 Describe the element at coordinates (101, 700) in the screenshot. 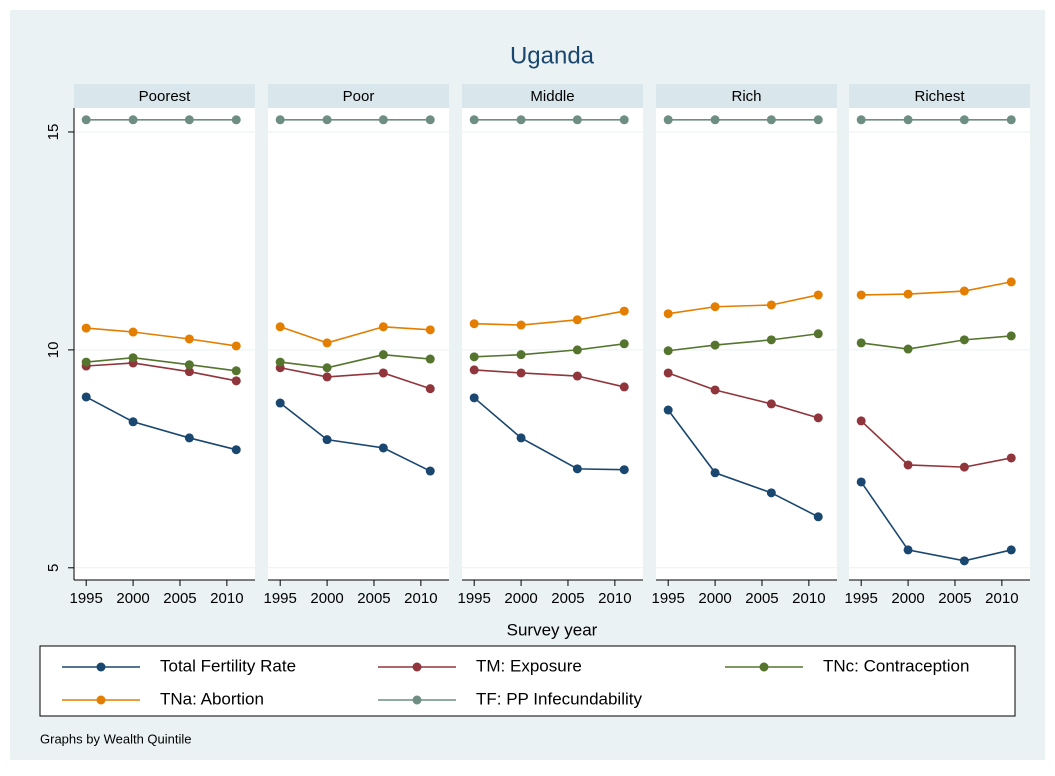

I see `legend-marker` at that location.